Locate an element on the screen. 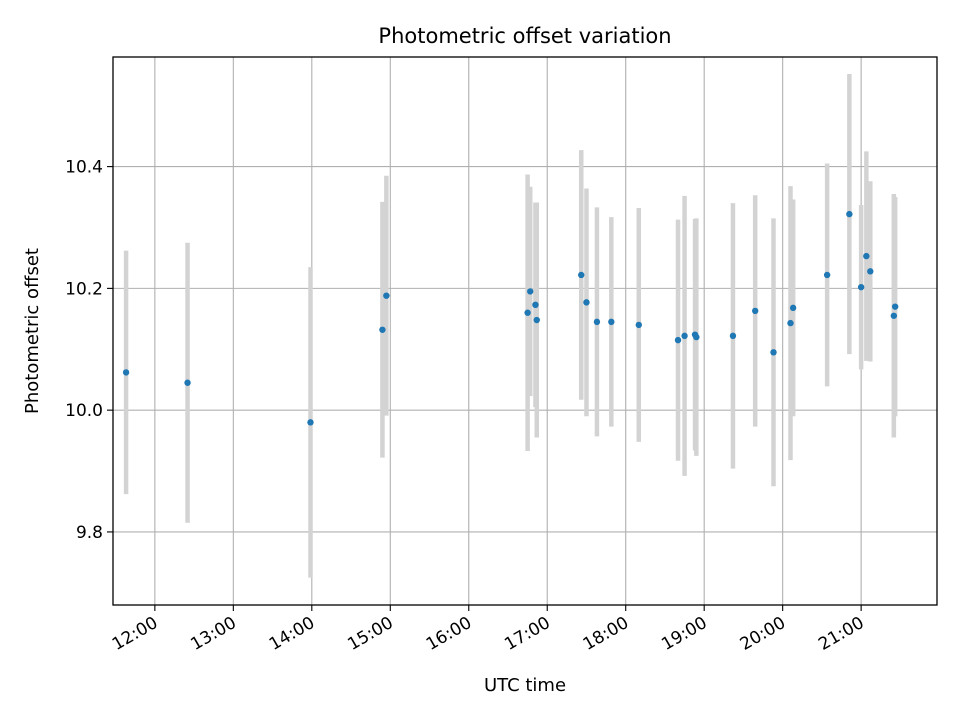 This screenshot has height=720, width=960. chart-title: Photometric offset variation is located at coordinates (524, 36).